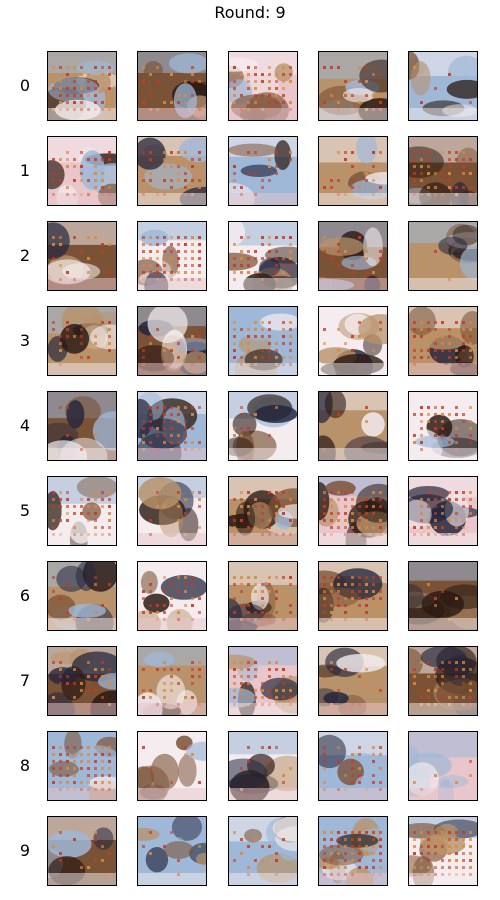 Image resolution: width=500 pixels, height=900 pixels. What do you see at coordinates (25, 510) in the screenshot?
I see `row-label: 5` at bounding box center [25, 510].